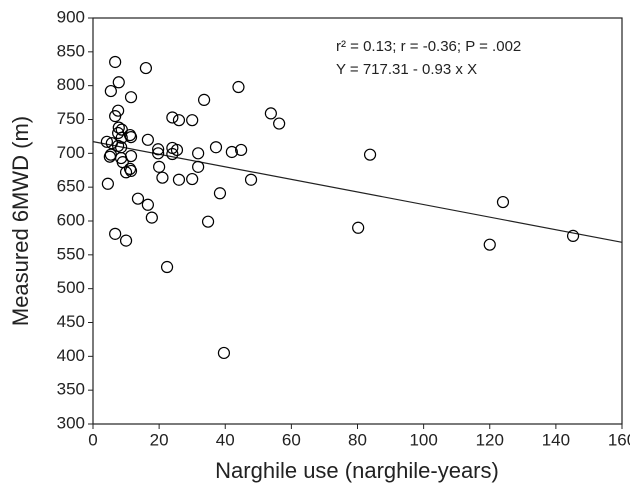 The image size is (630, 491). Describe the element at coordinates (619, 439) in the screenshot. I see `x-tick-label: 160` at that location.